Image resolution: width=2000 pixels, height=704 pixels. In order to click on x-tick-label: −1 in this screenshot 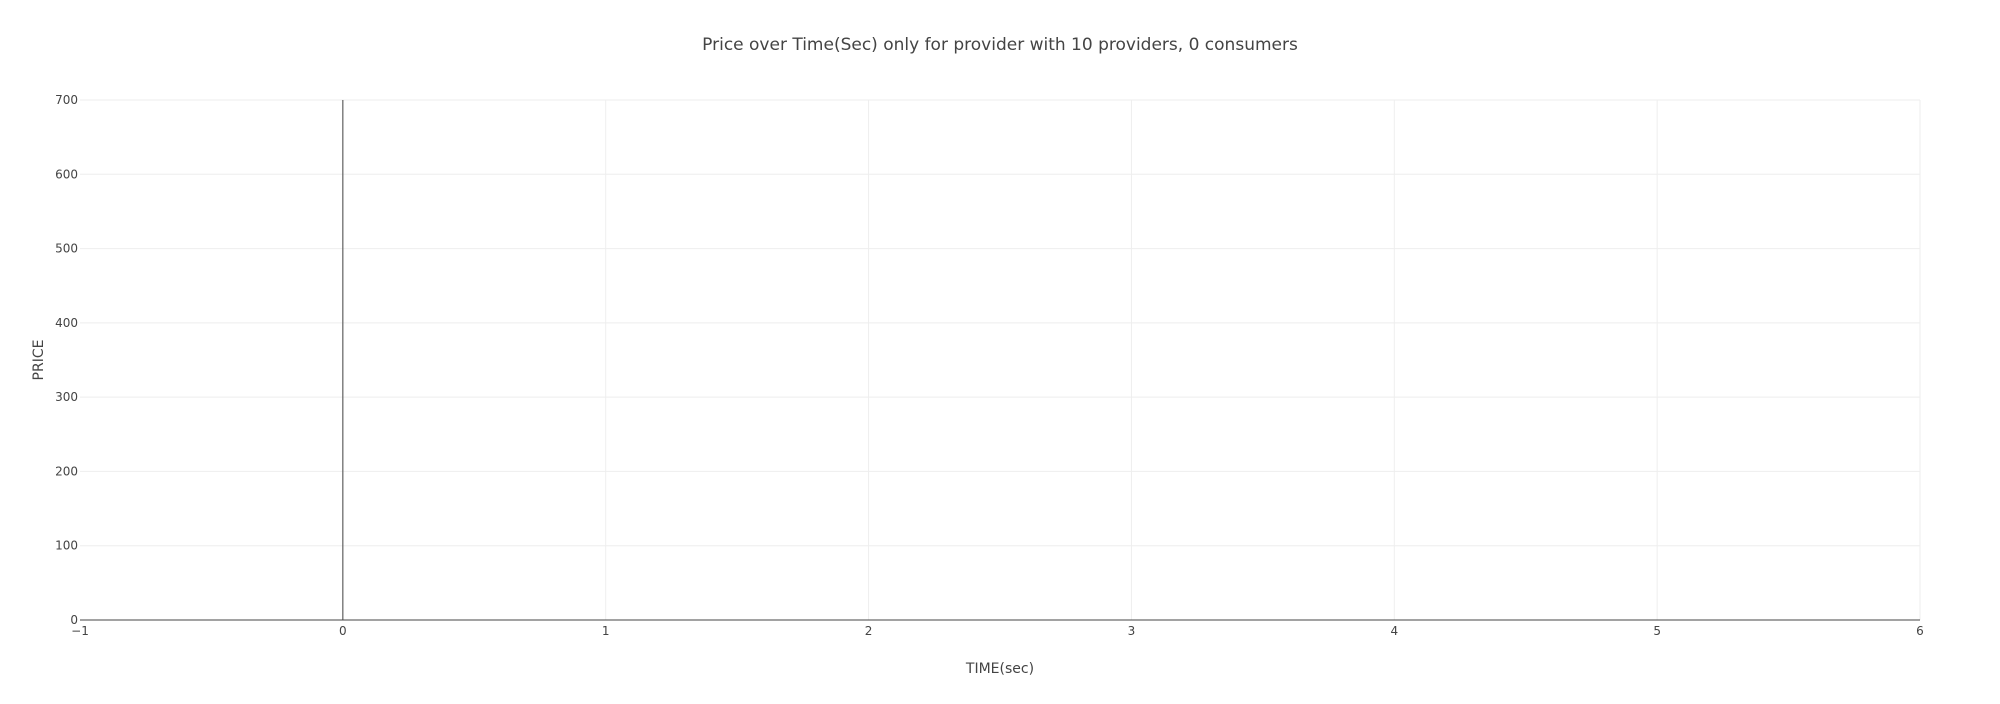, I will do `click(80, 631)`.